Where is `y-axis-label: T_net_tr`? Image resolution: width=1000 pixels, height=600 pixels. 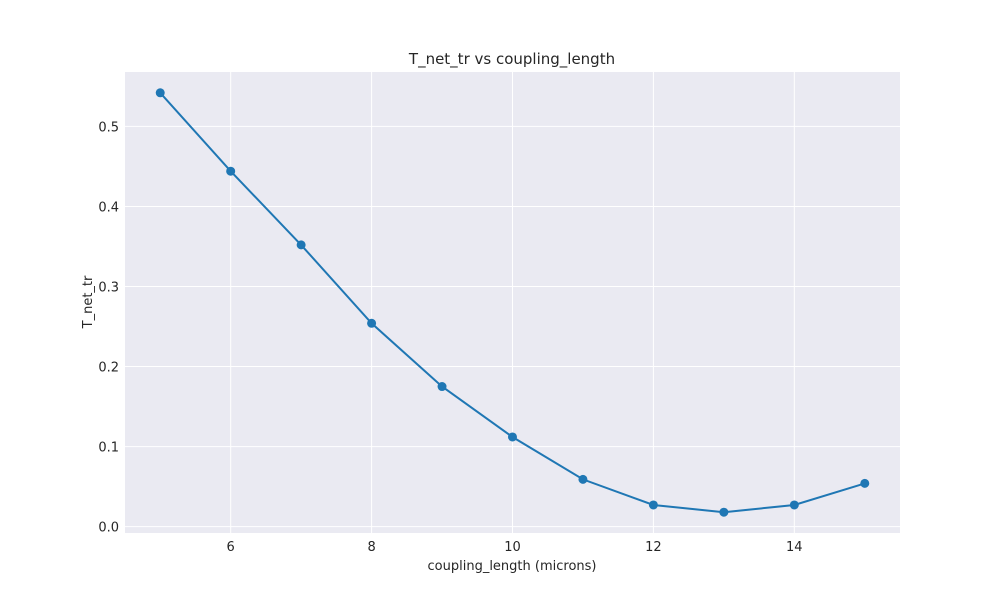 y-axis-label: T_net_tr is located at coordinates (88, 302).